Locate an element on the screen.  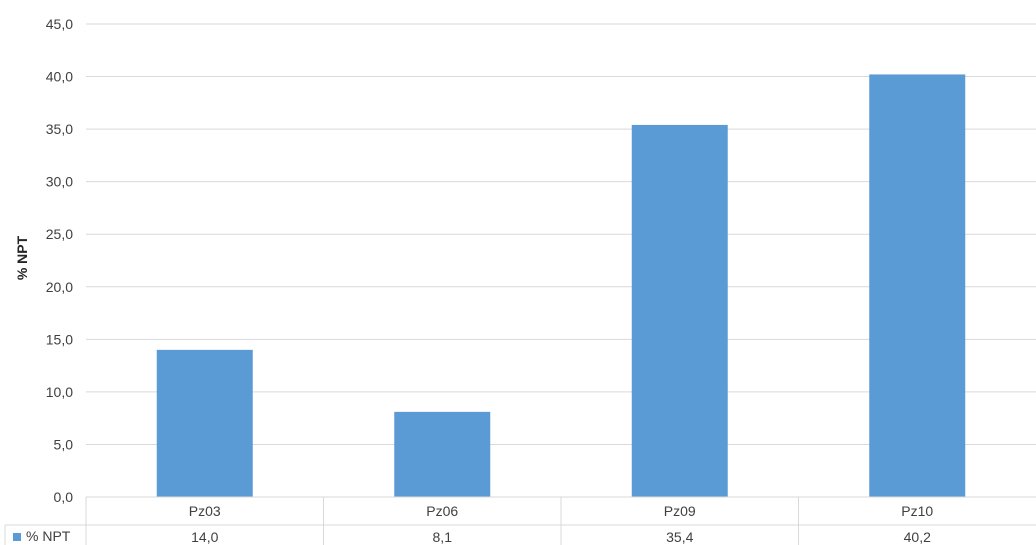
y-tick-label: 35,0 is located at coordinates (59, 129).